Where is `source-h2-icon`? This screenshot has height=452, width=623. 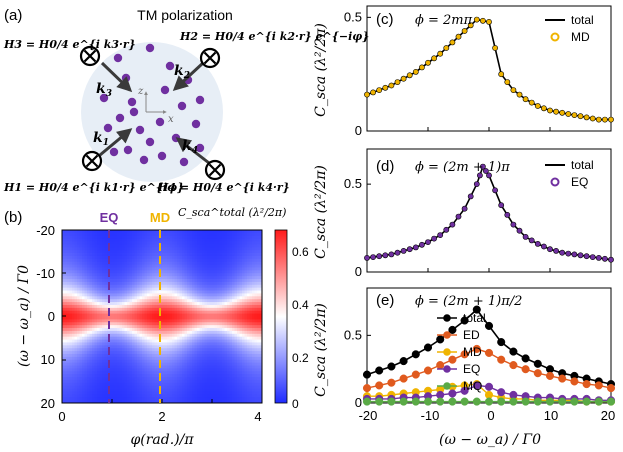 source-h2-icon is located at coordinates (210, 58).